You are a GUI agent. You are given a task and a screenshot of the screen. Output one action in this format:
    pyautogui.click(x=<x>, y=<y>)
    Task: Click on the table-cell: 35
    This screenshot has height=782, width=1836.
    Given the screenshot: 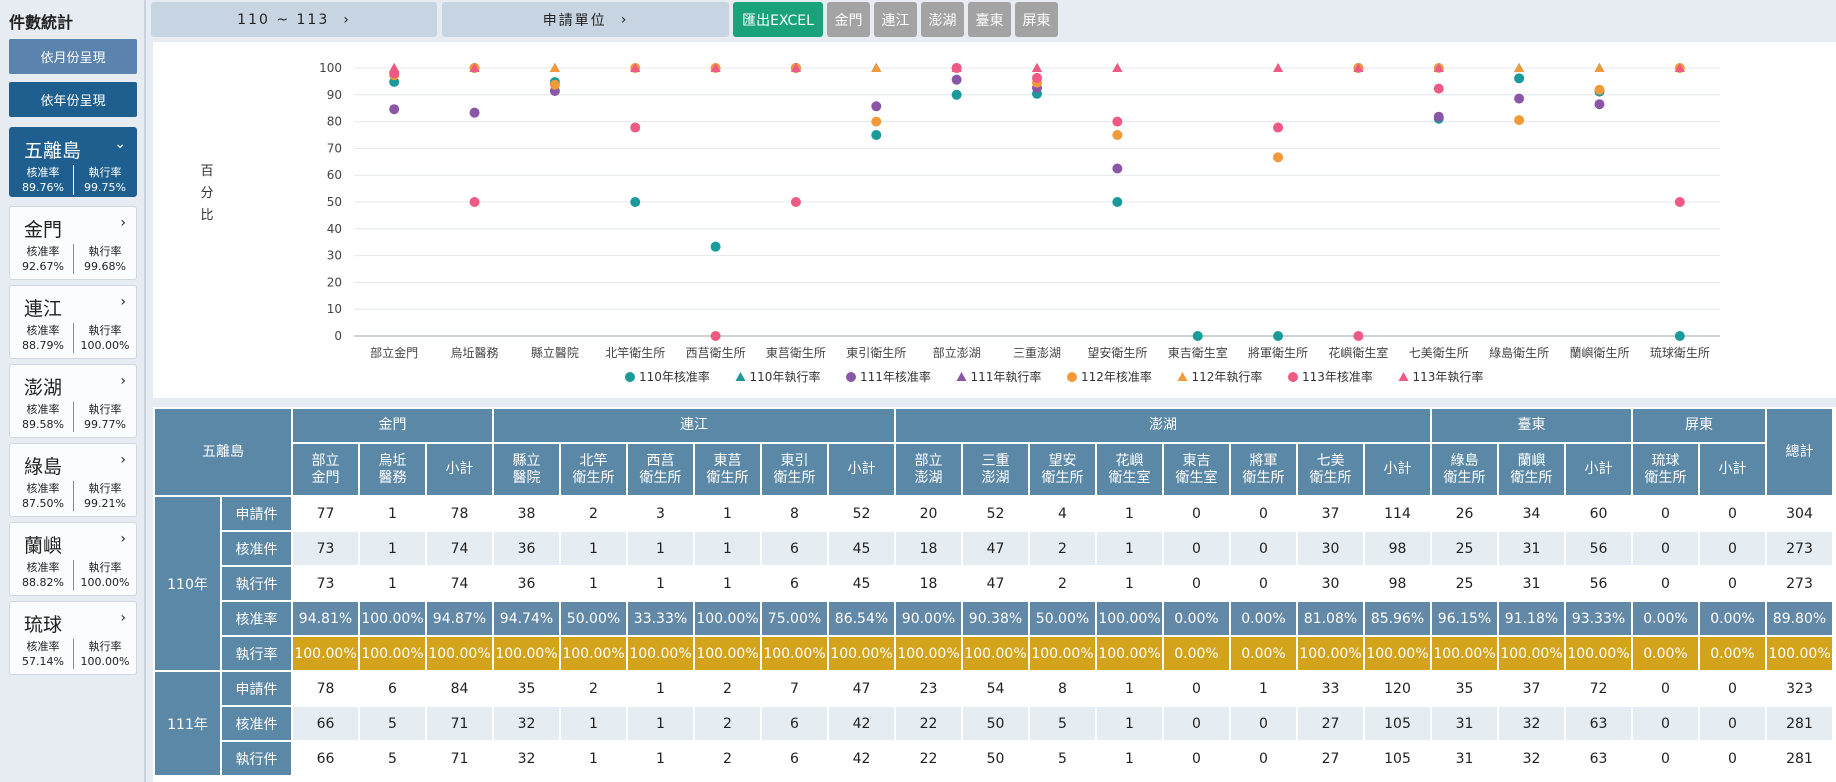 What is the action you would take?
    pyautogui.click(x=1464, y=688)
    